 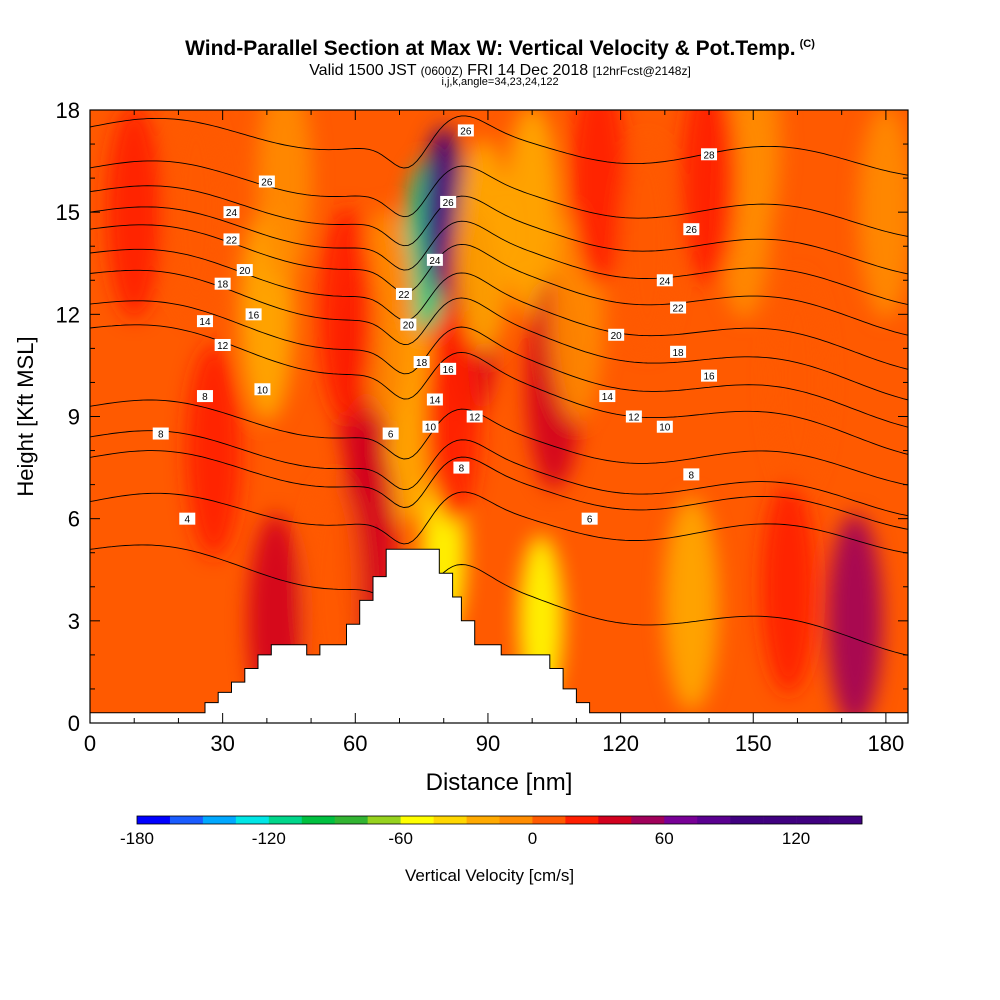 I want to click on contour-label-text: 26, so click(x=267, y=183).